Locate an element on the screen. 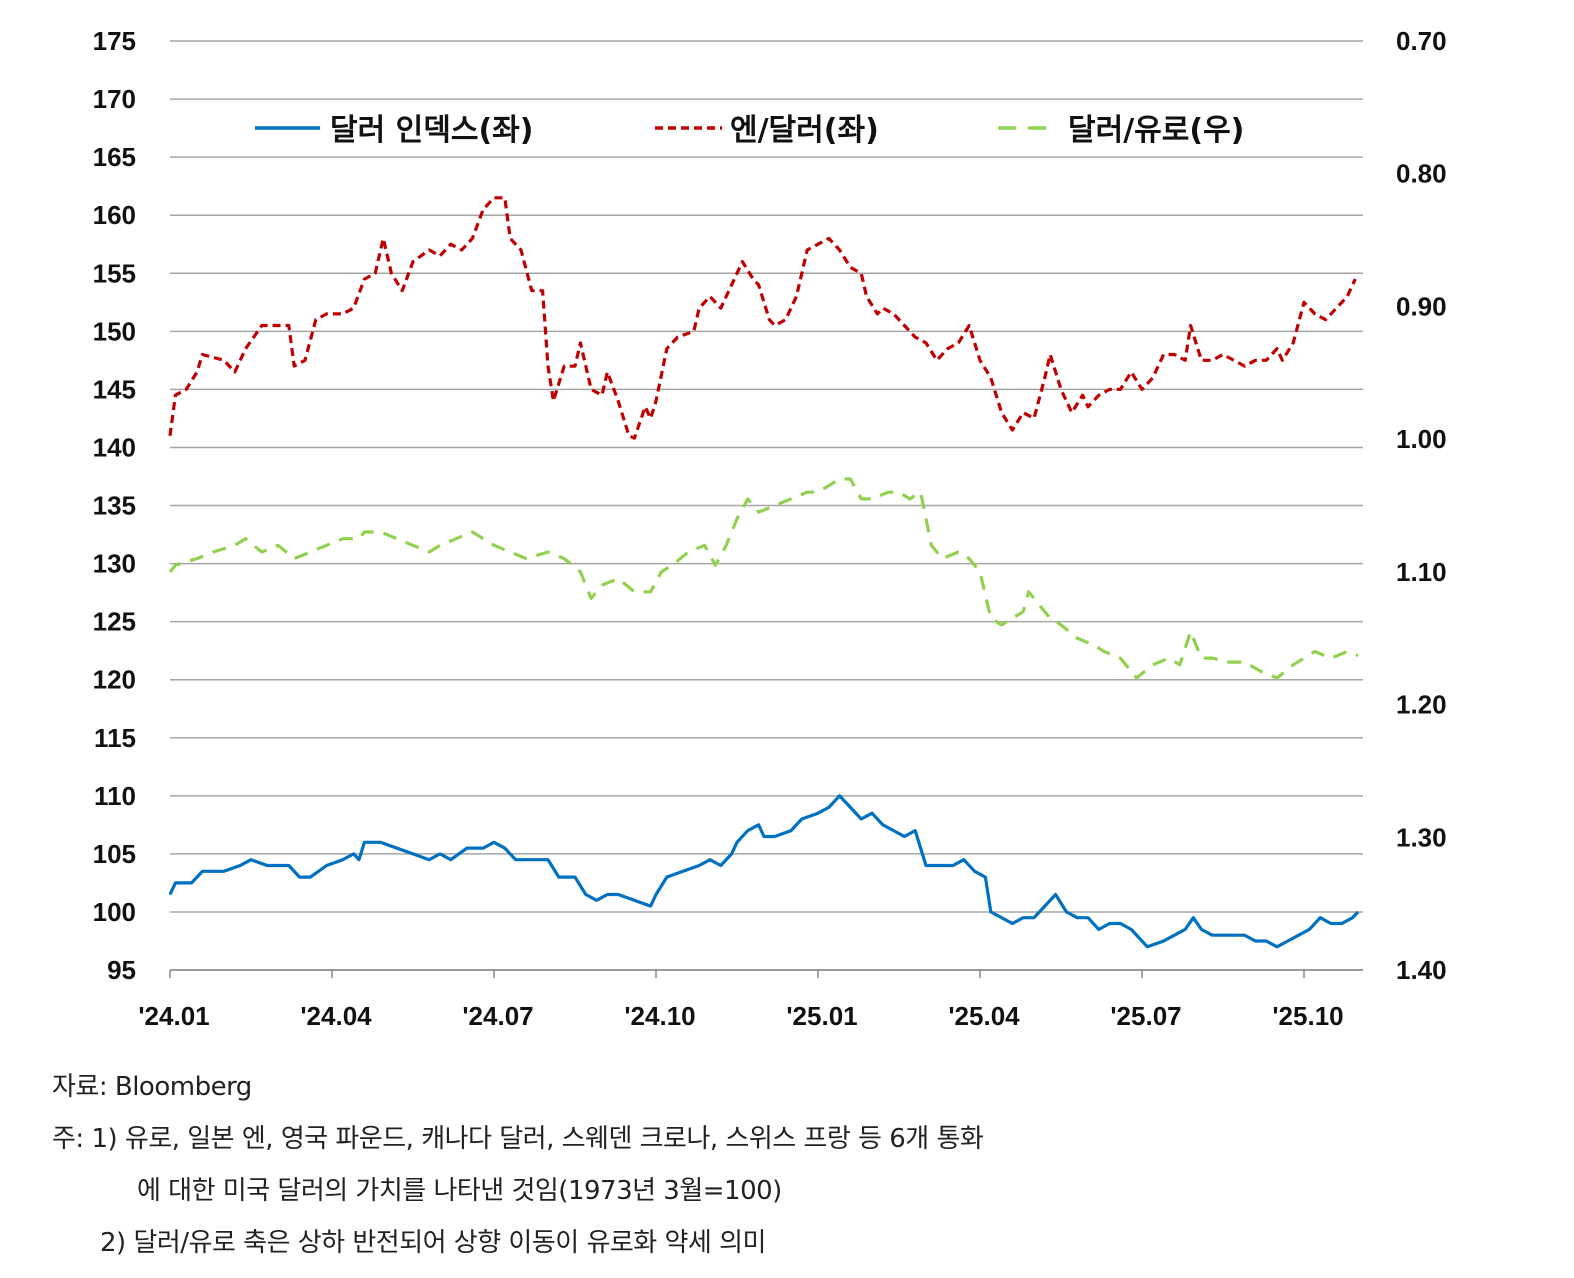 The height and width of the screenshot is (1278, 1574). legend-label-2: 엔/달러(좌) is located at coordinates (804, 130).